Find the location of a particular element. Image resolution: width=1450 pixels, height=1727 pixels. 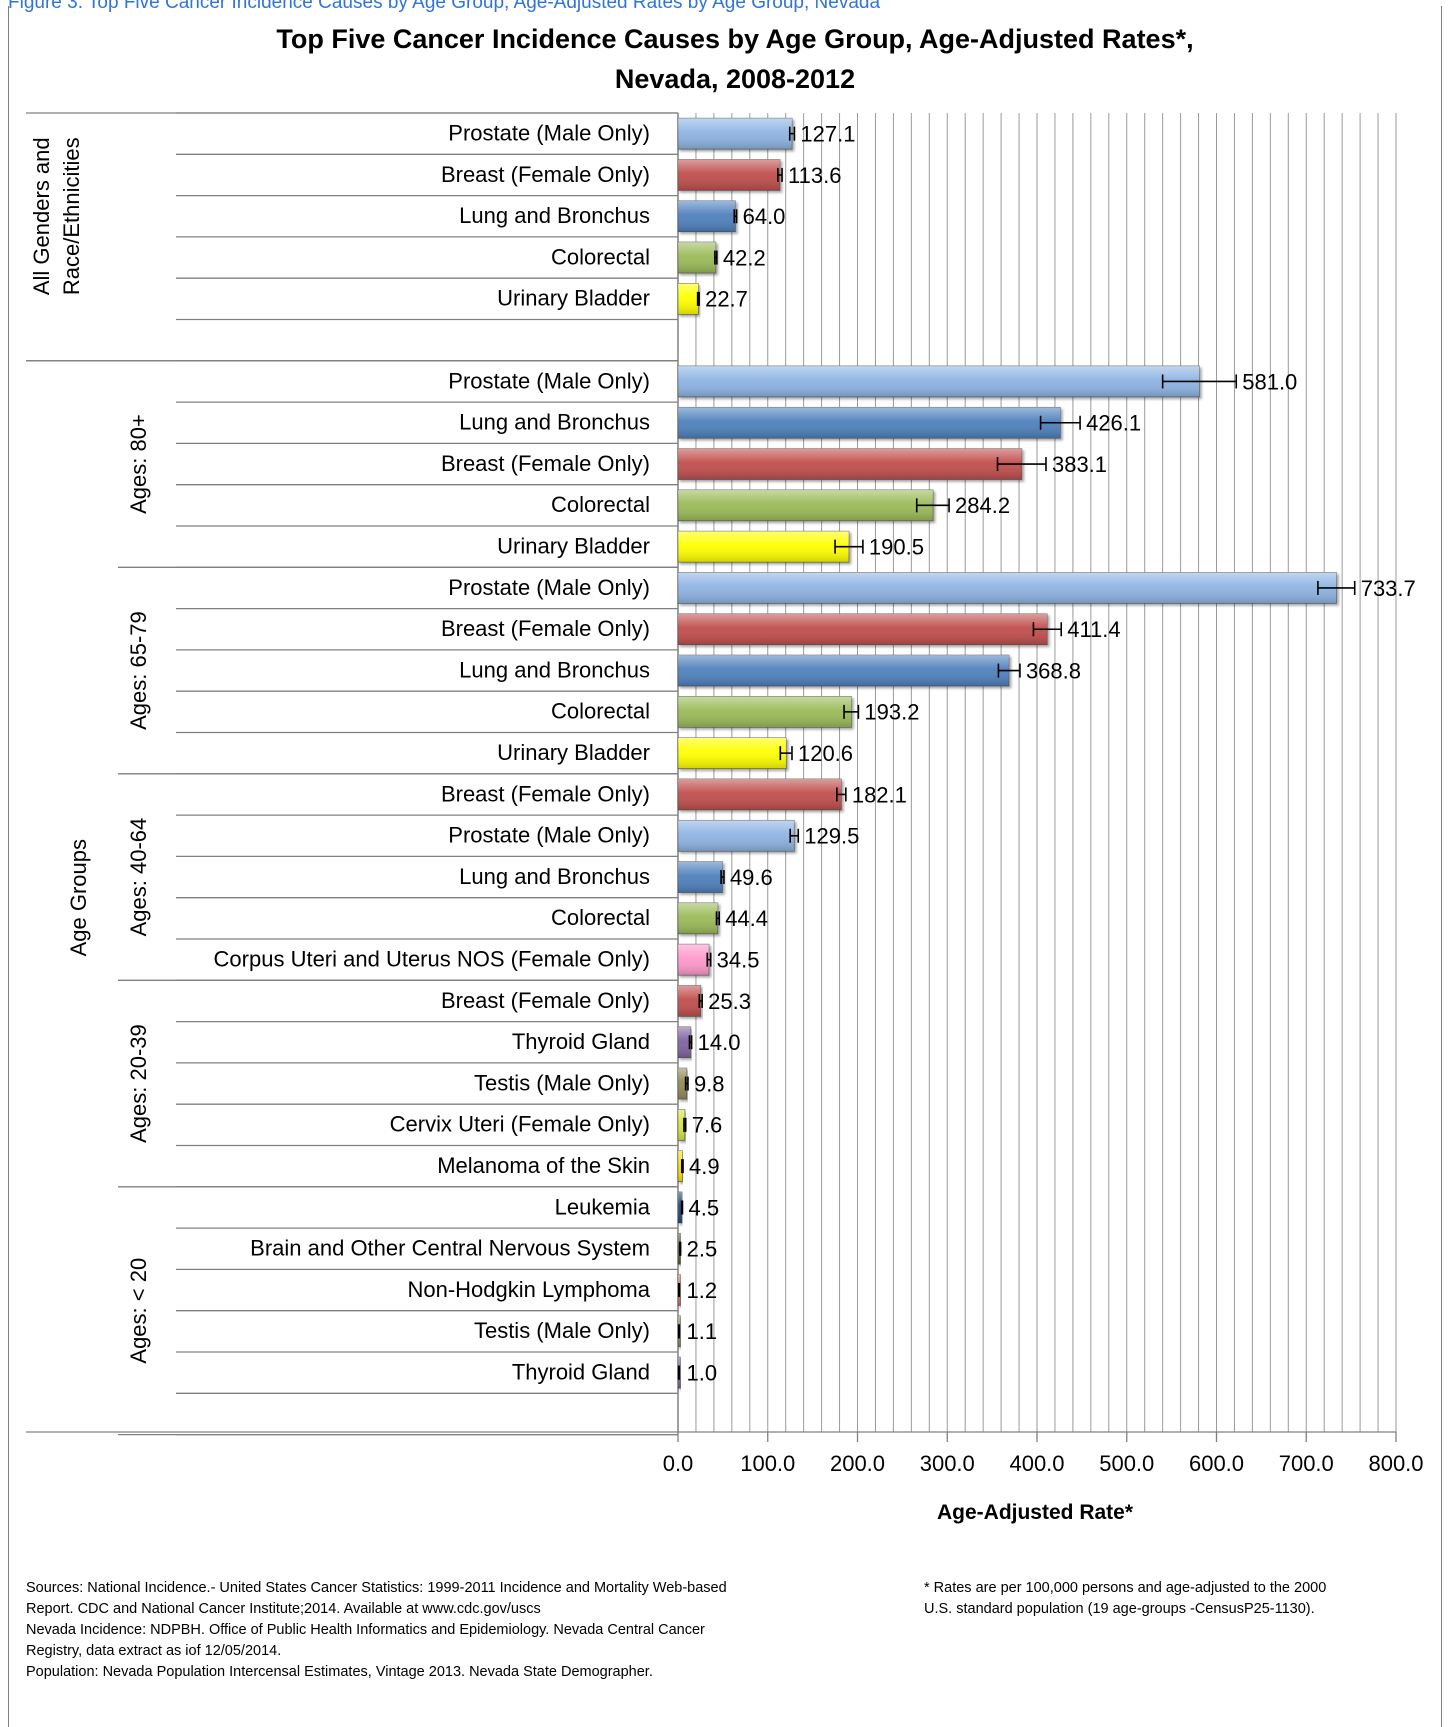

data-label: 44.4 is located at coordinates (746, 918).